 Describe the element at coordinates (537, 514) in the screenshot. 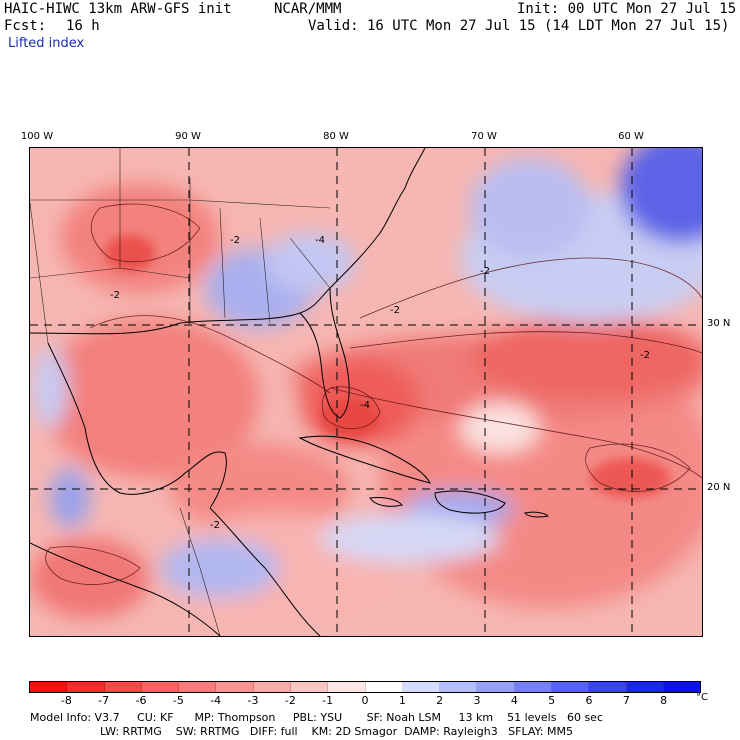

I see `puerto-rico` at that location.